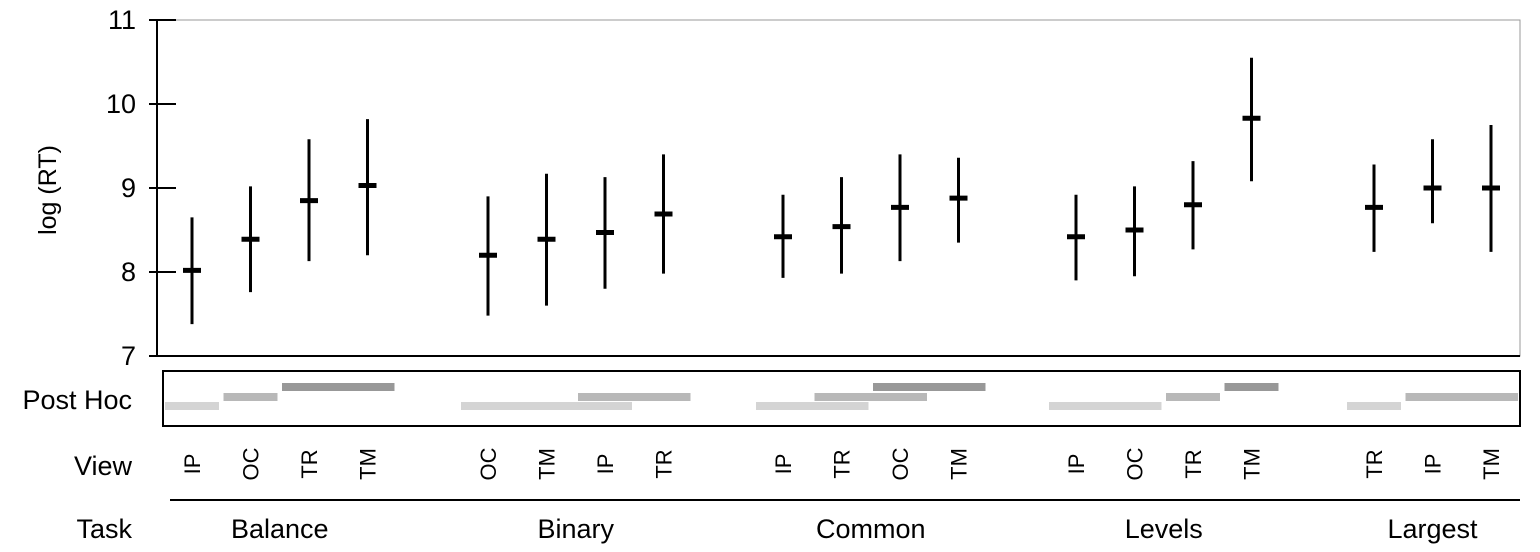  Describe the element at coordinates (575, 529) in the screenshot. I see `task-label: Binary` at that location.